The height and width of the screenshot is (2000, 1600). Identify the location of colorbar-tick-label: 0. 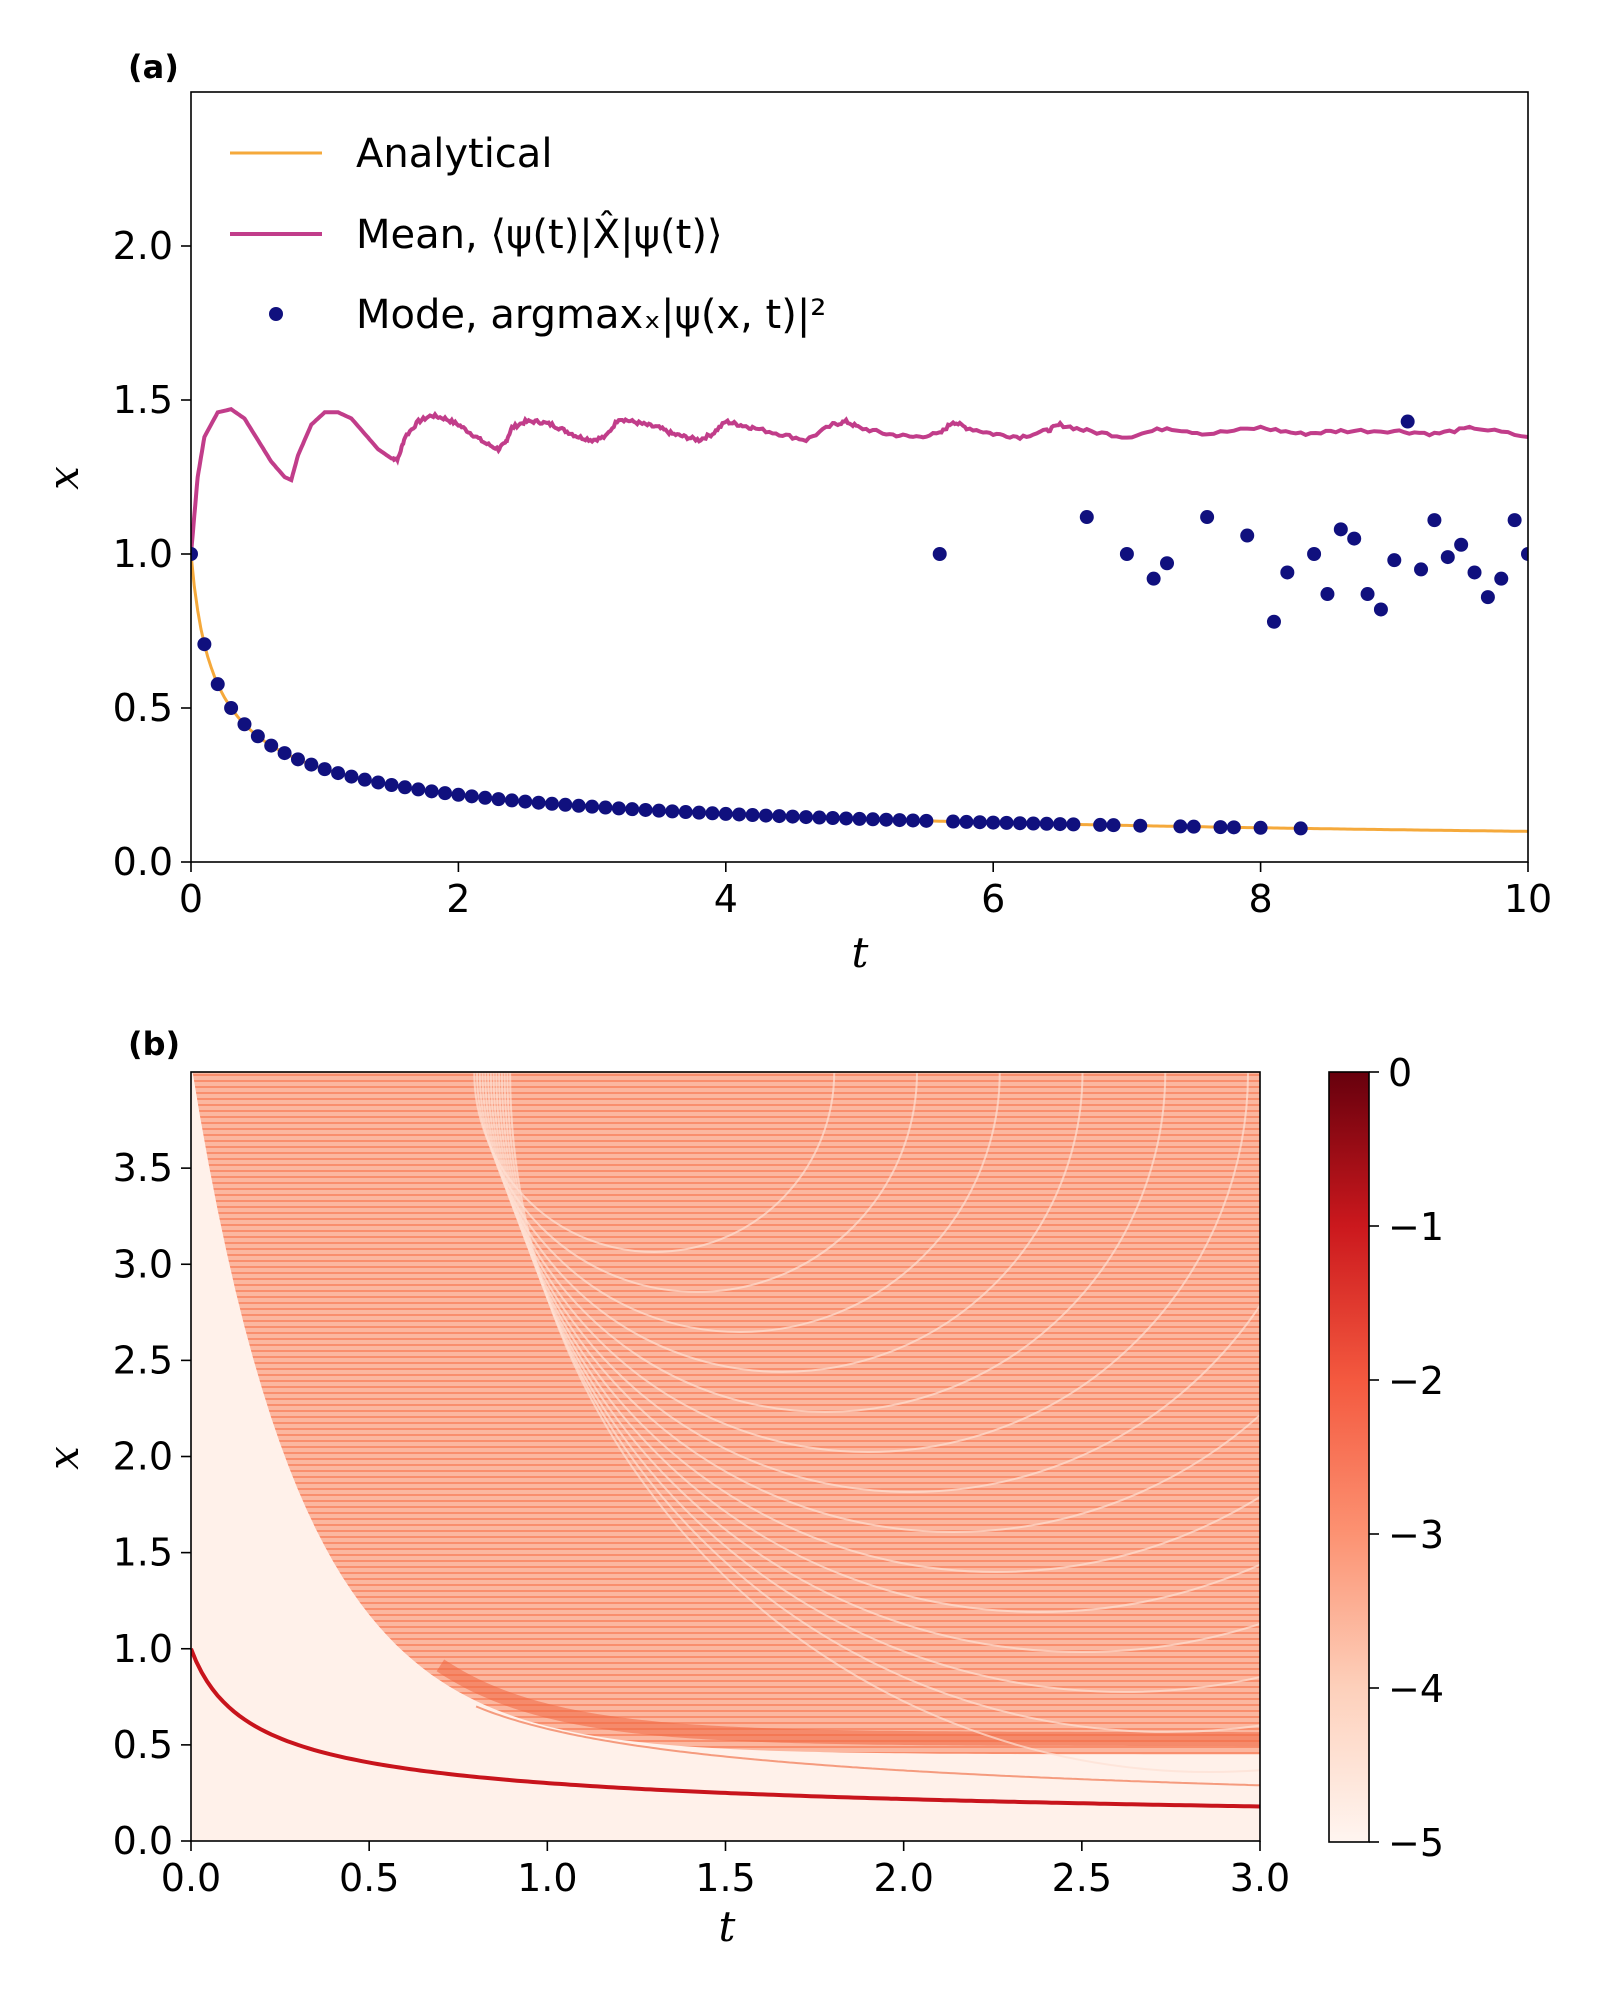
(1400, 1073).